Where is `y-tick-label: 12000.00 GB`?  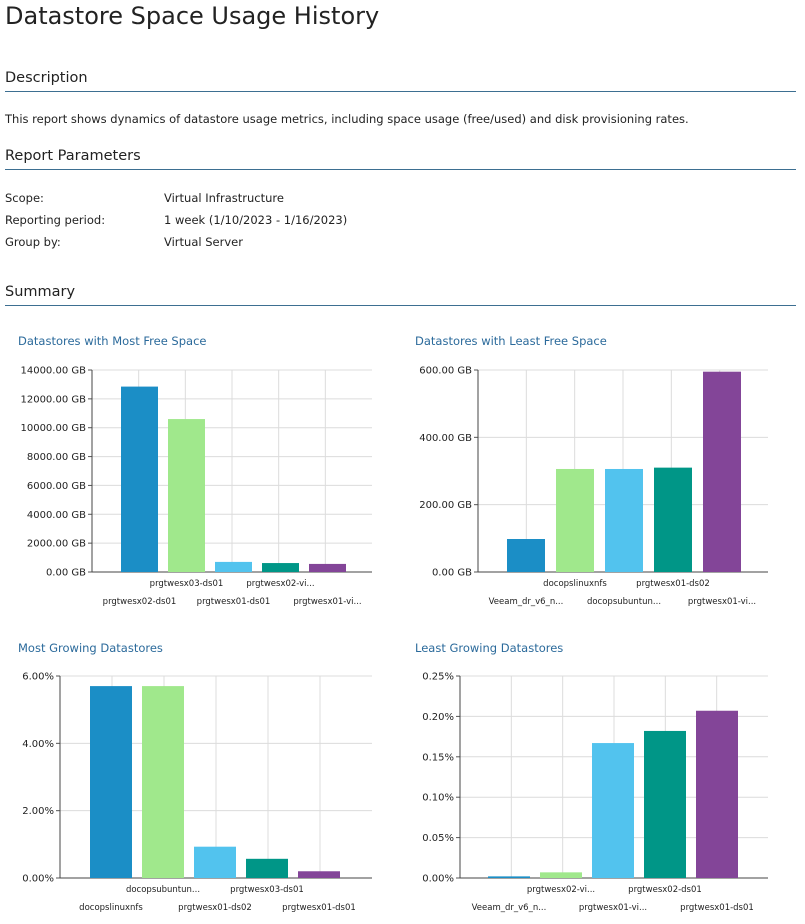
y-tick-label: 12000.00 GB is located at coordinates (53, 399).